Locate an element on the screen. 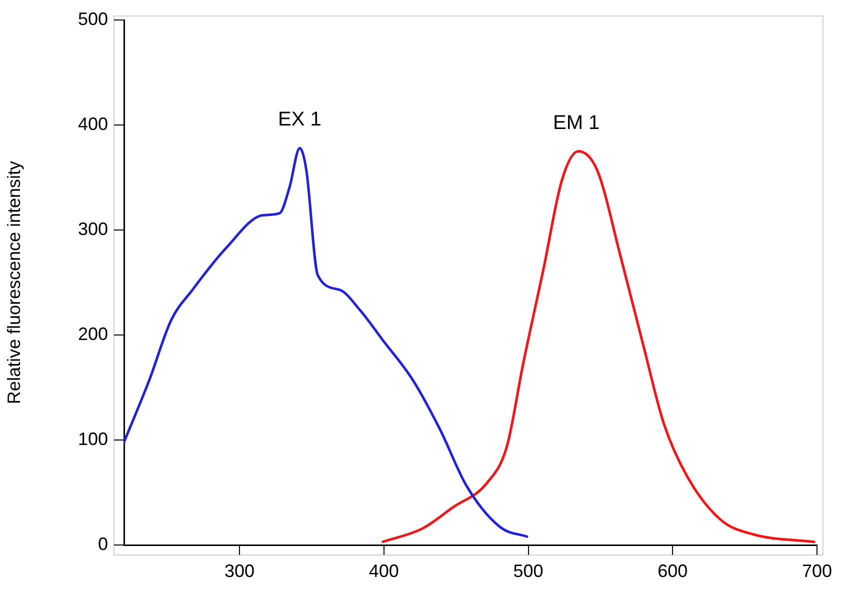  series-label: EM 1 is located at coordinates (576, 123).